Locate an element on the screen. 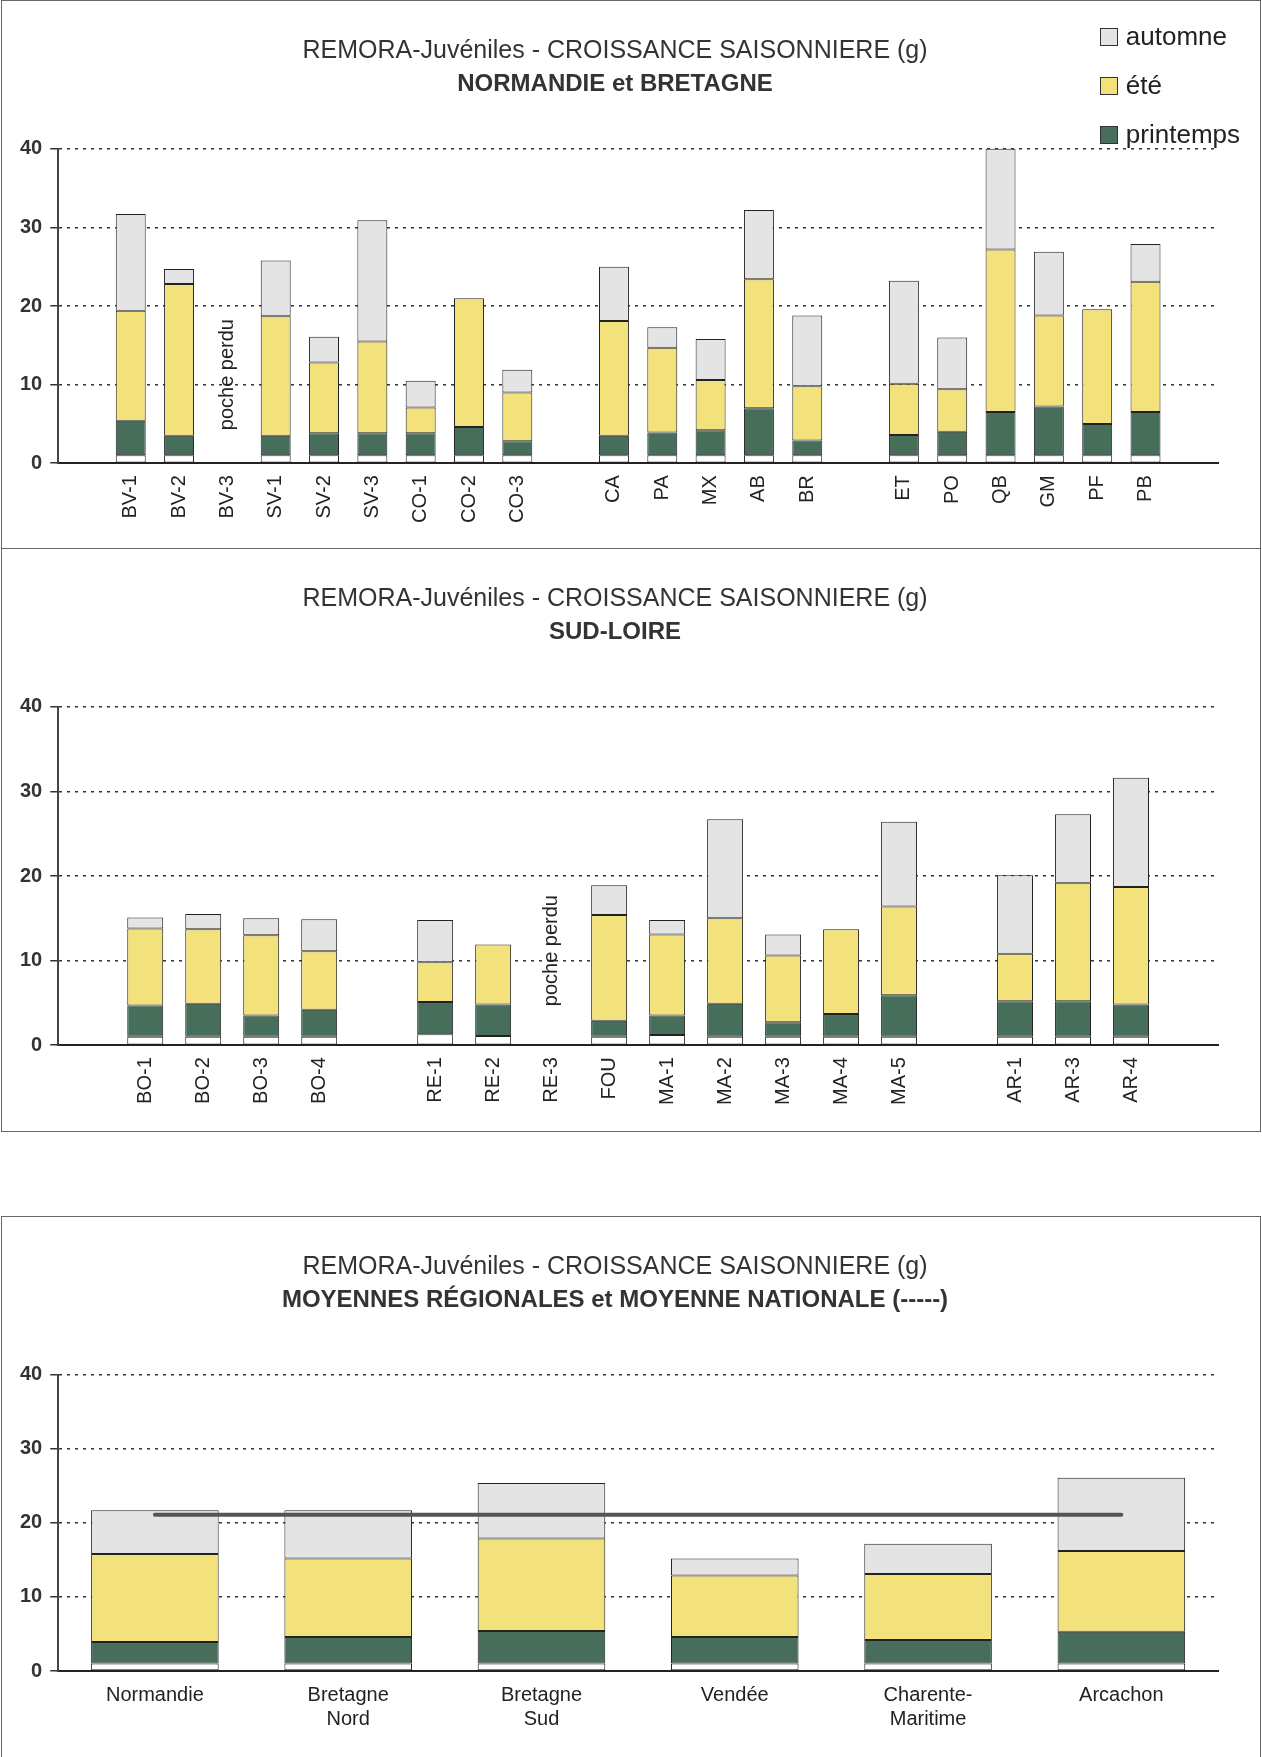  x-tick-label: MX is located at coordinates (709, 490).